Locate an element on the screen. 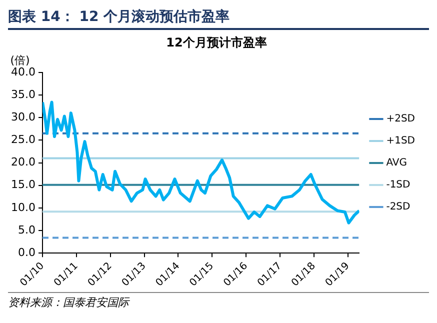  y-tick-label: 20.0 is located at coordinates (23, 162).